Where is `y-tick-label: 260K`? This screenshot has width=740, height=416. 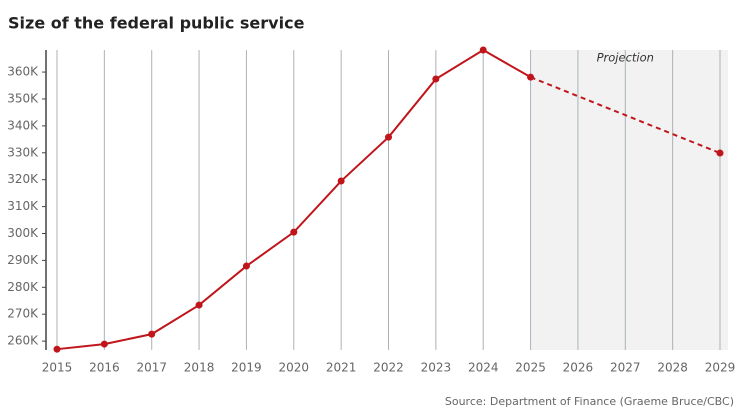
y-tick-label: 260K is located at coordinates (23, 341).